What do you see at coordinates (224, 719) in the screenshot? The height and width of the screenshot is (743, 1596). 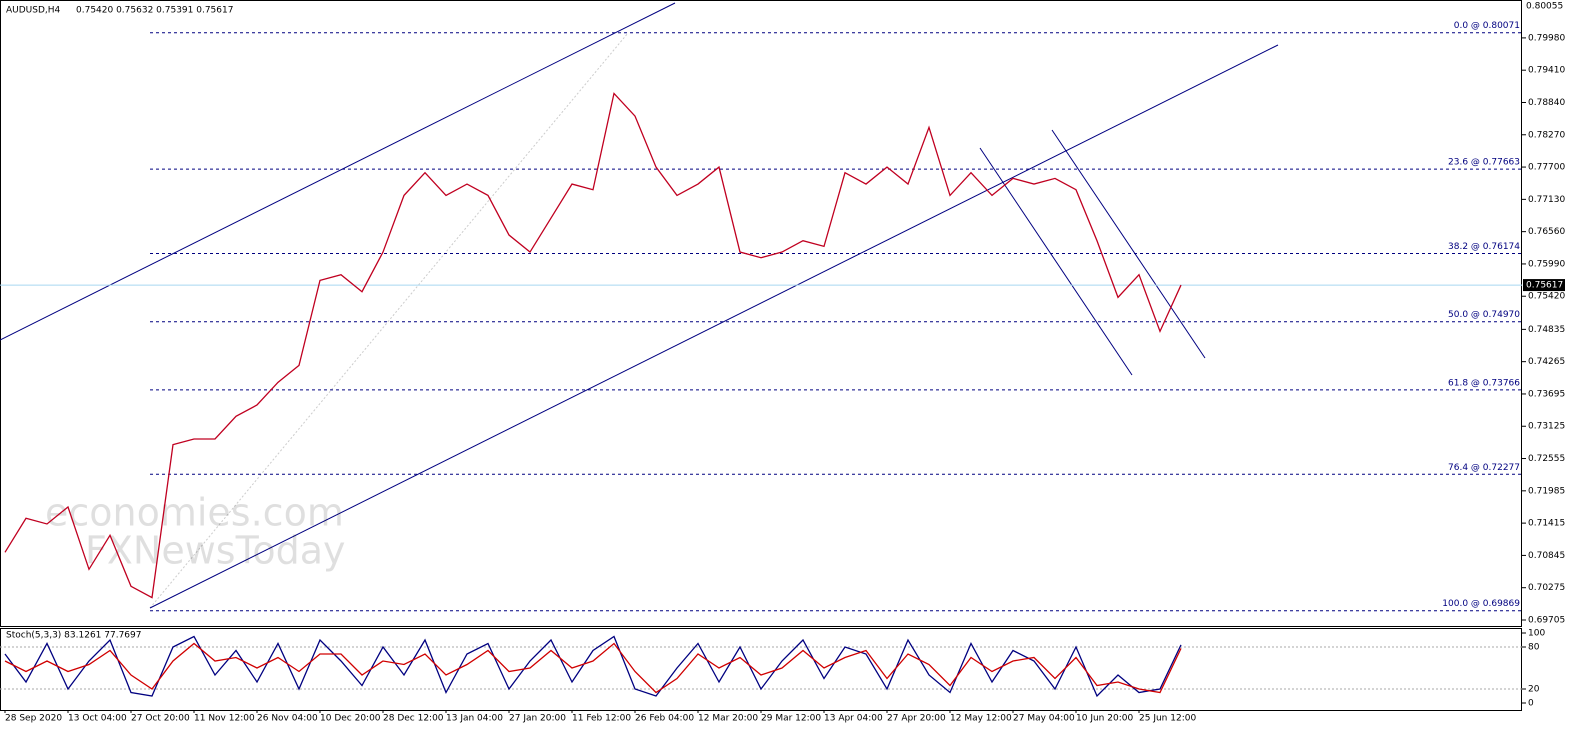 I see `x-tick-label: 11 Nov 12:00` at bounding box center [224, 719].